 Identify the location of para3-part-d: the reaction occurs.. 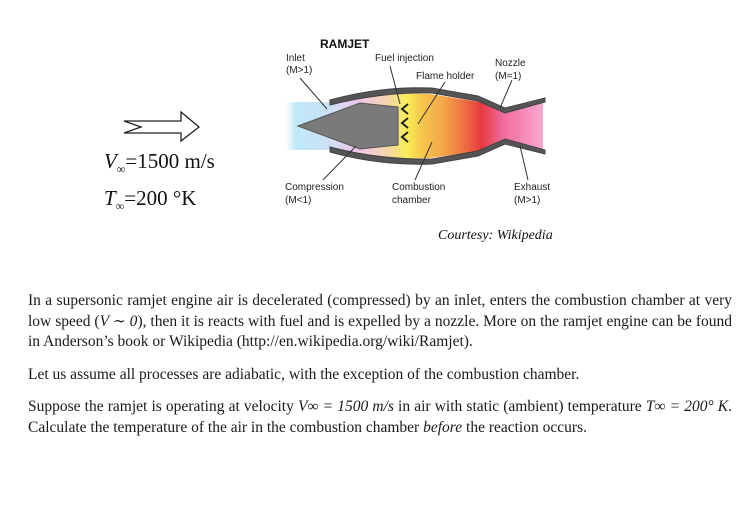
(524, 427).